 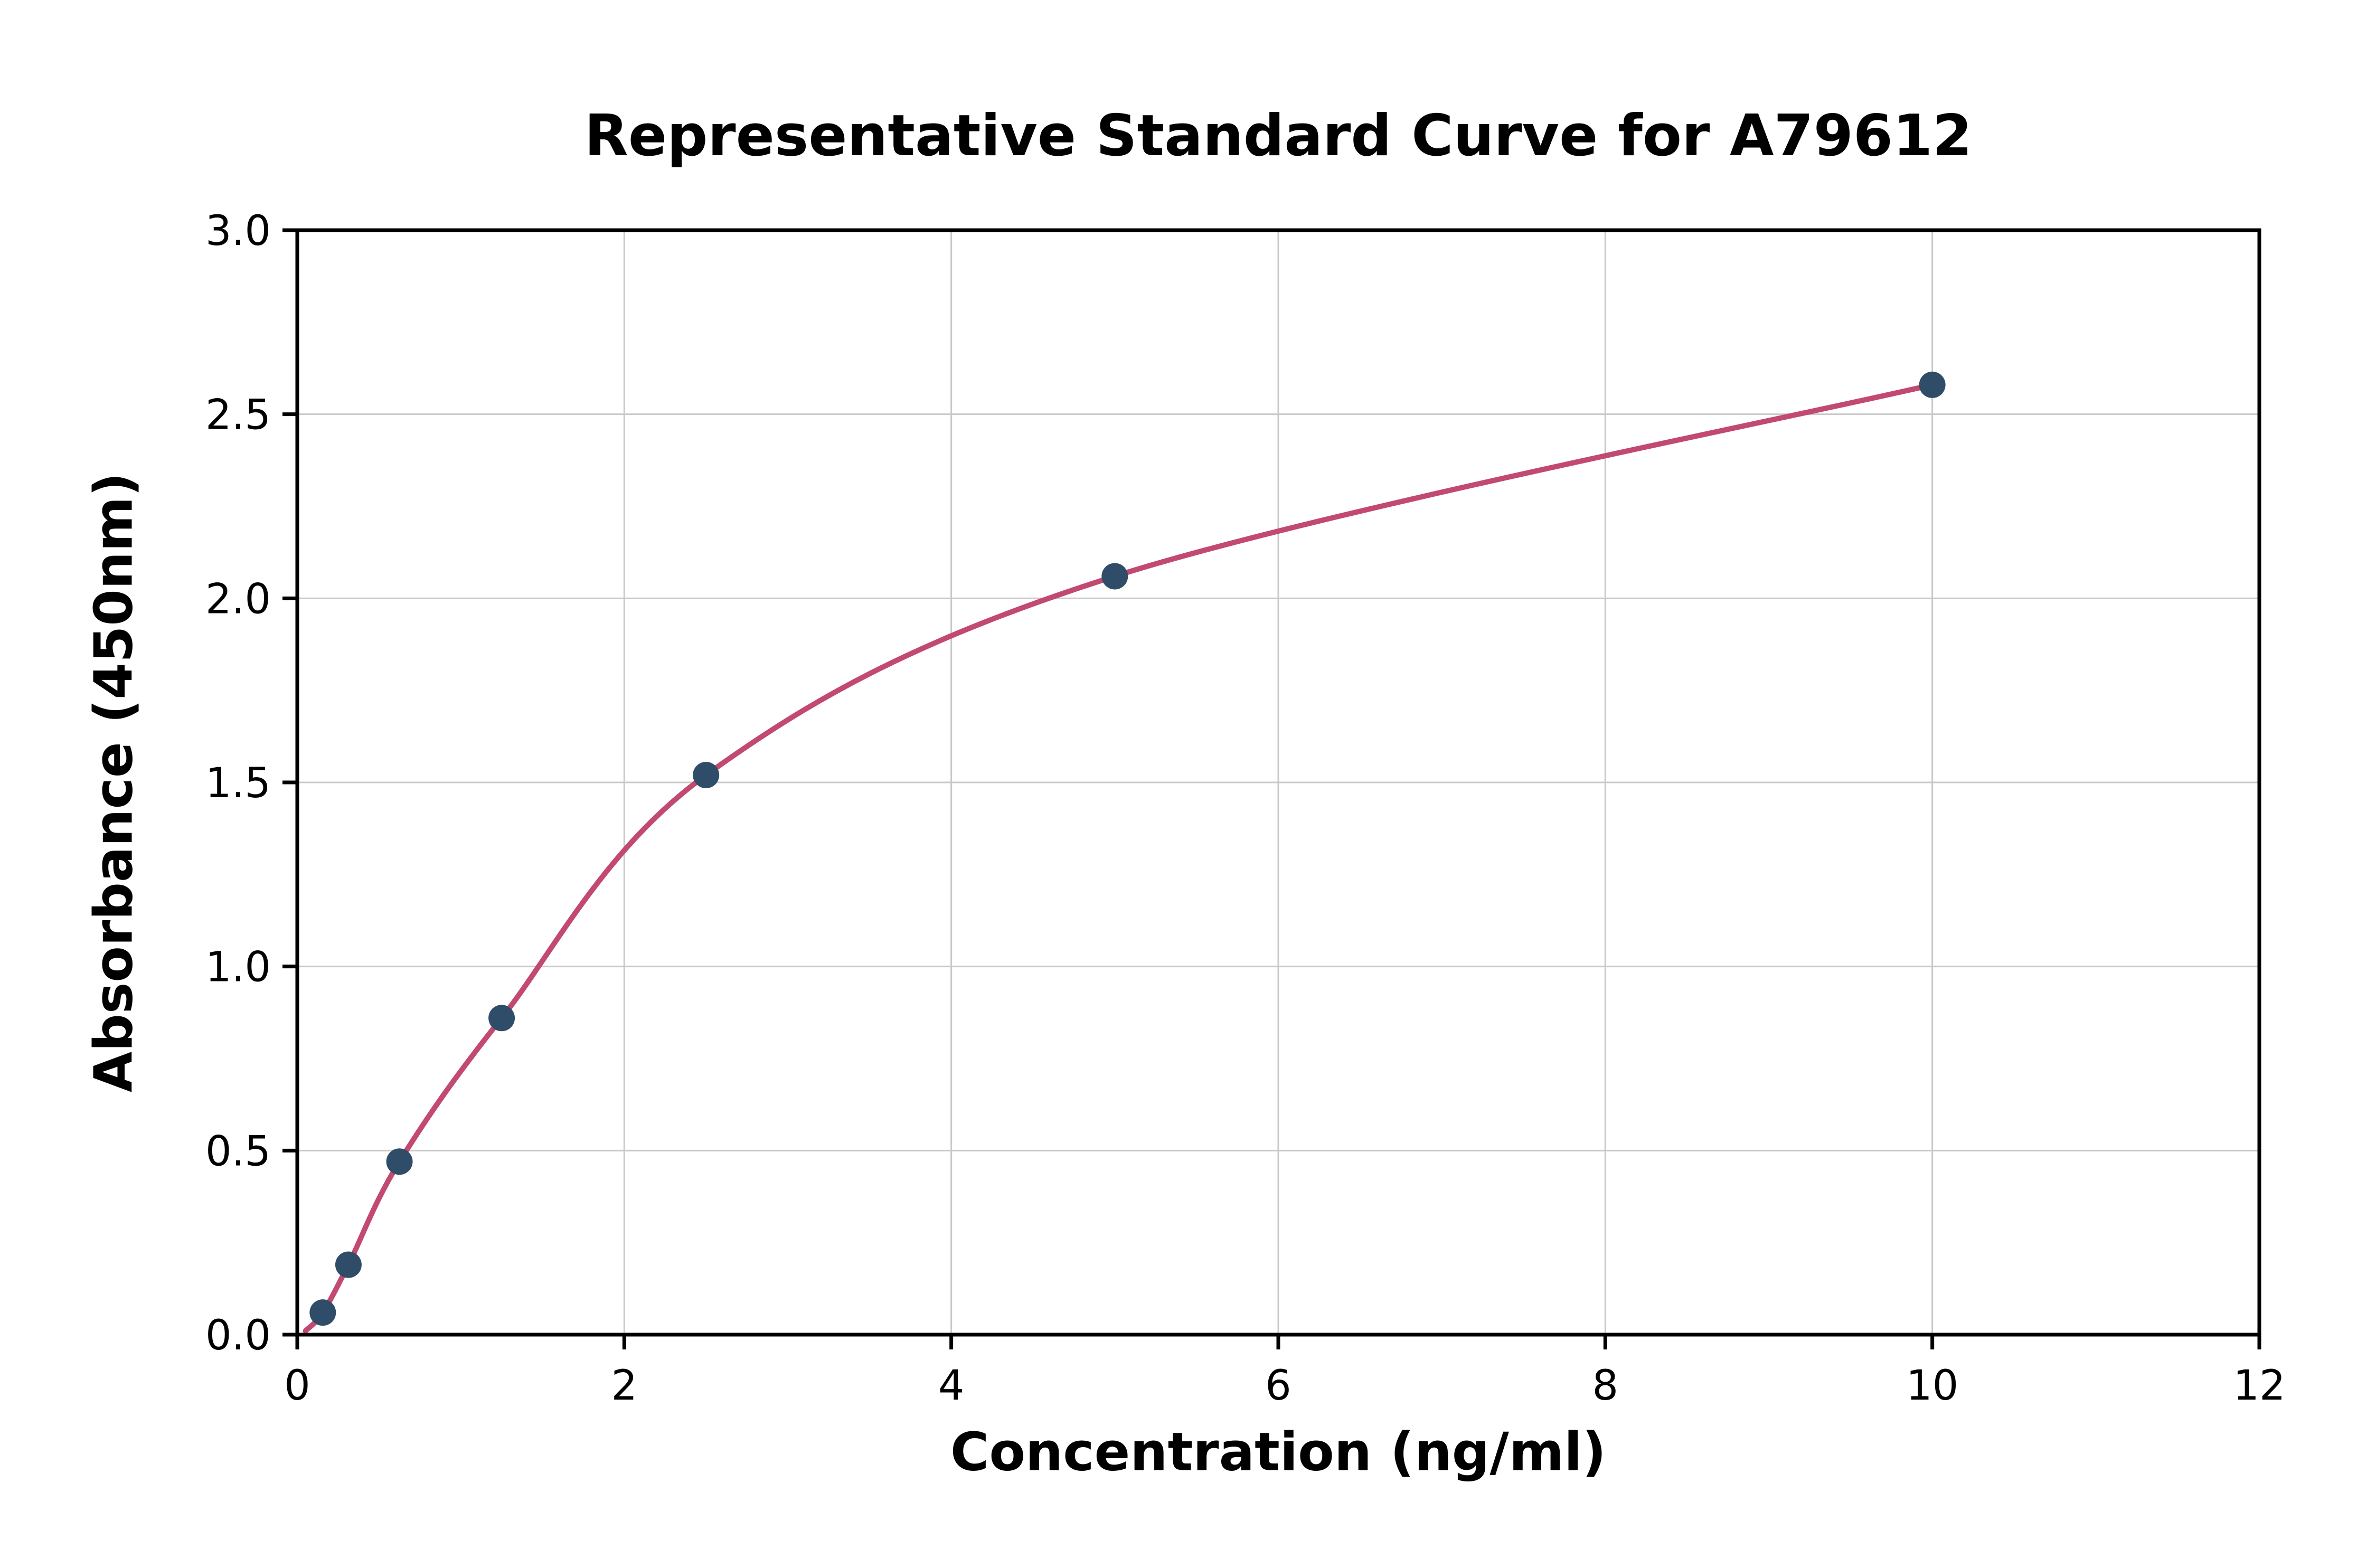 What do you see at coordinates (952, 1386) in the screenshot?
I see `x-tick-label: 4` at bounding box center [952, 1386].